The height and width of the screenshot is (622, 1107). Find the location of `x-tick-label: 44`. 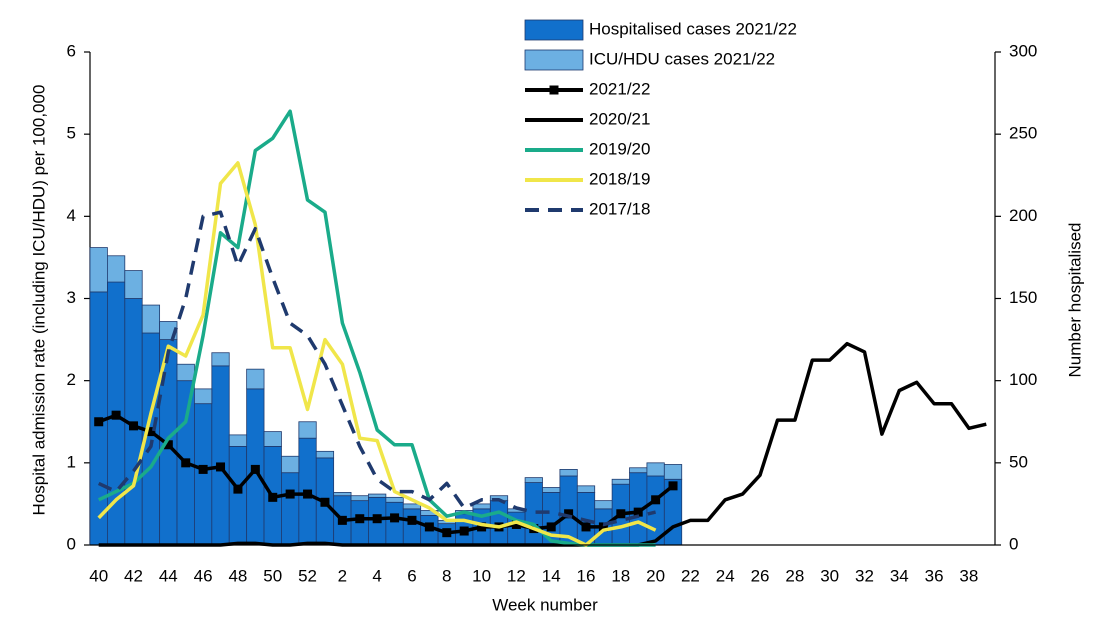

x-tick-label: 44 is located at coordinates (168, 575).